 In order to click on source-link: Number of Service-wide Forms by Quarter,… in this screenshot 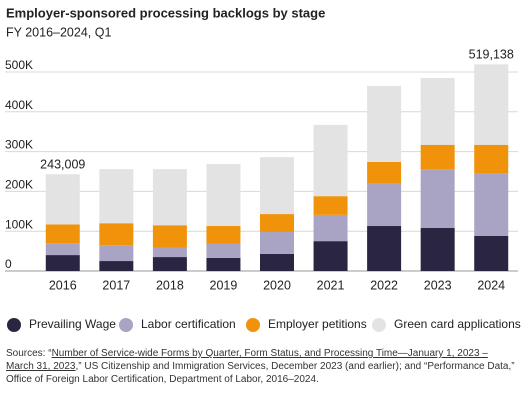, I will do `click(247, 360)`.